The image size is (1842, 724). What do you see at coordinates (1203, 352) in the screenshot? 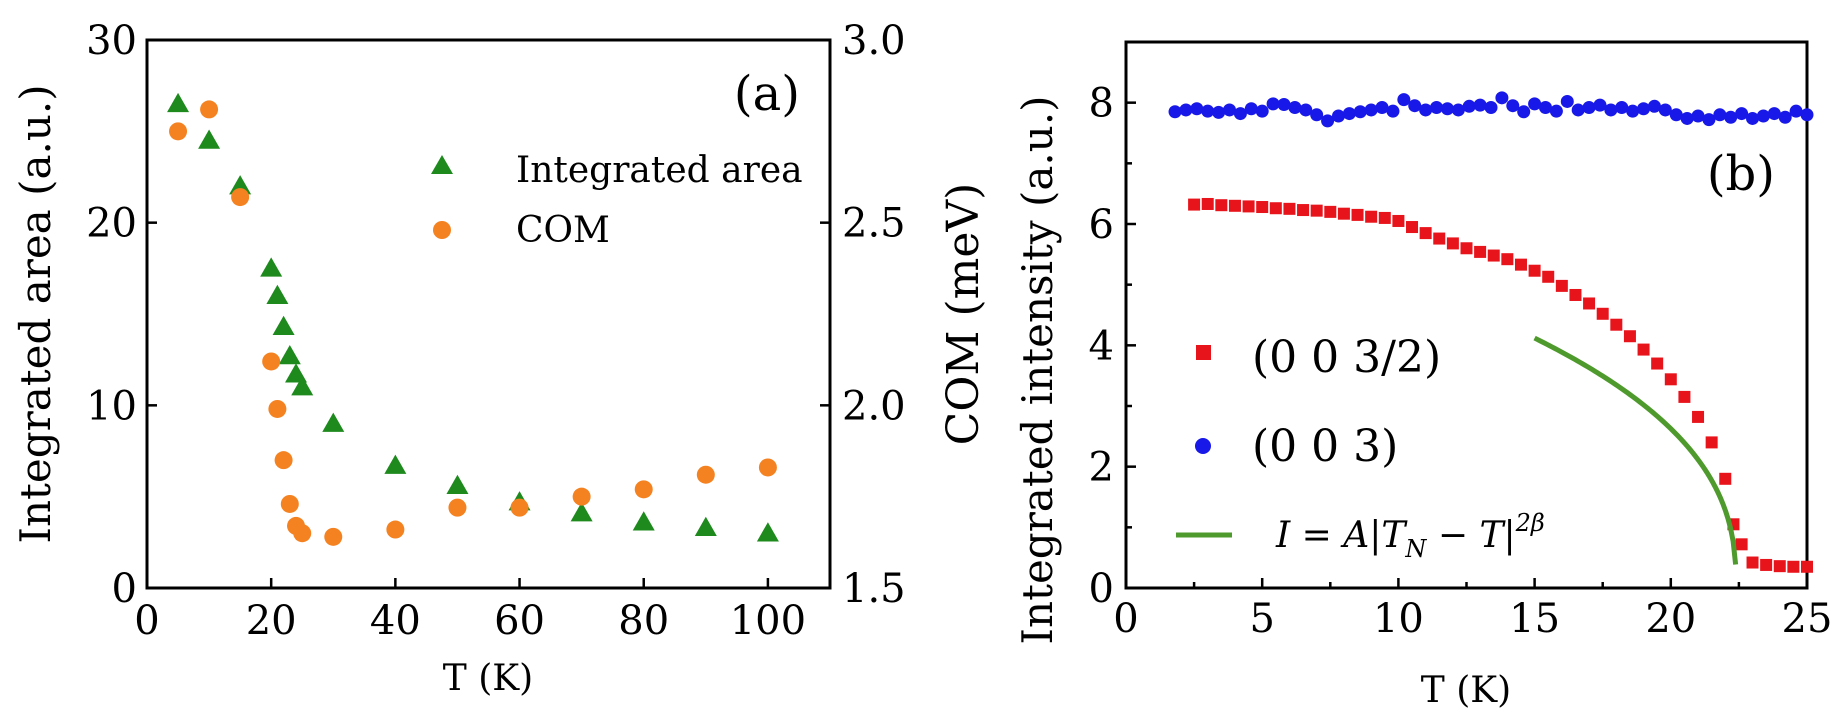
I see `legend-square-marker` at bounding box center [1203, 352].